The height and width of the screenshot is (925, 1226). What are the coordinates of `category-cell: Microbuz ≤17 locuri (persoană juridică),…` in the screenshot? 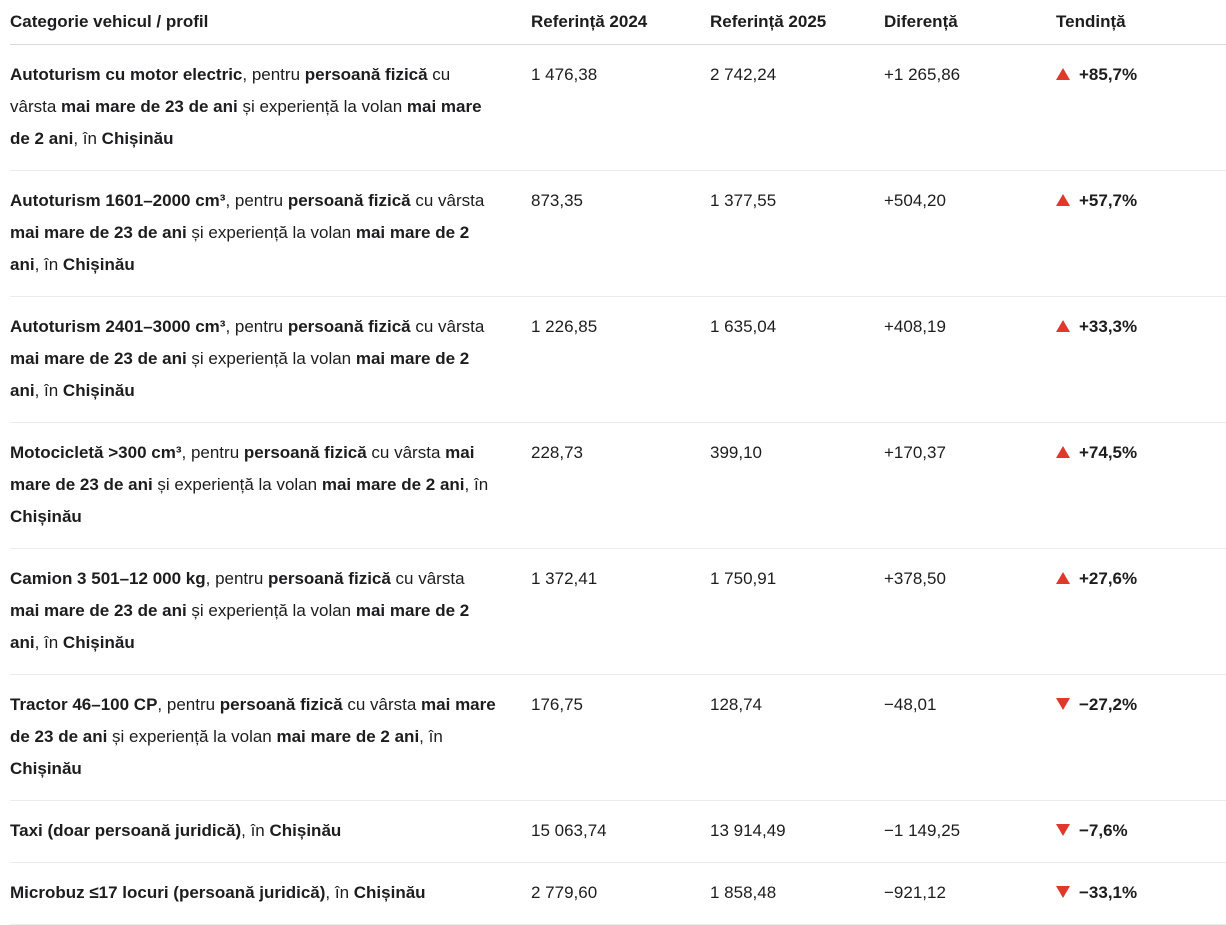 It's located at (270, 893).